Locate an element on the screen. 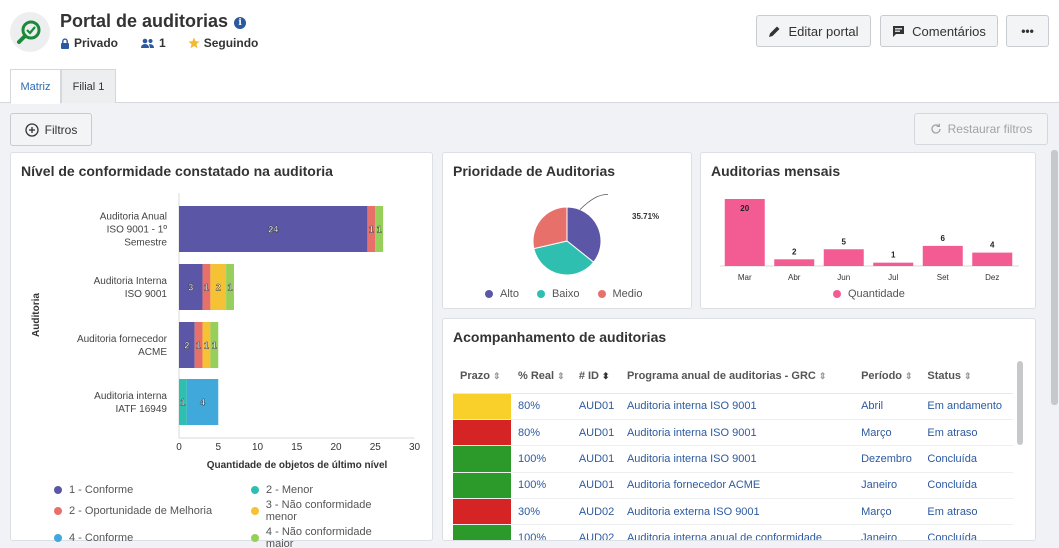 The image size is (1059, 548). periodo-cell: Abril is located at coordinates (887, 406).